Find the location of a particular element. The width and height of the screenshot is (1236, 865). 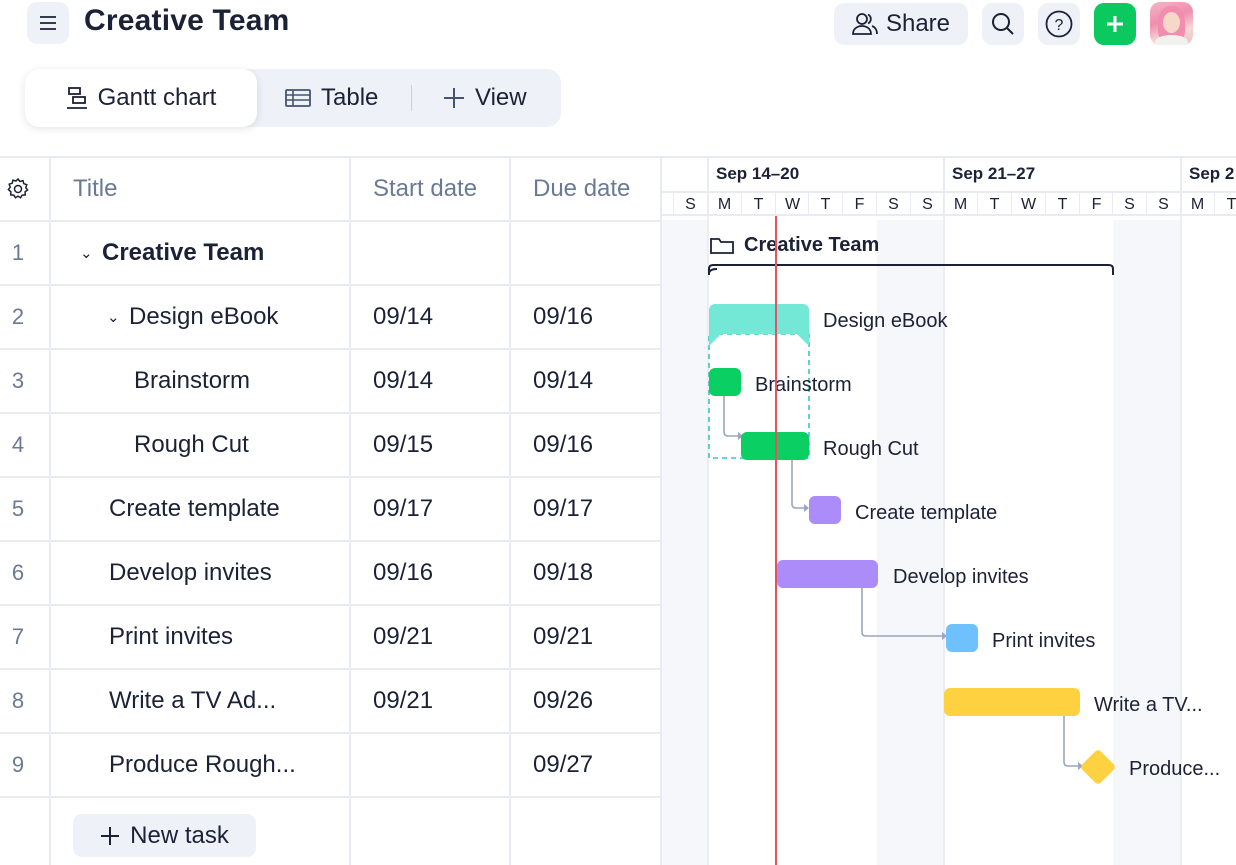

table-row: 5 Create template 09/17 09/17 is located at coordinates (330, 510).